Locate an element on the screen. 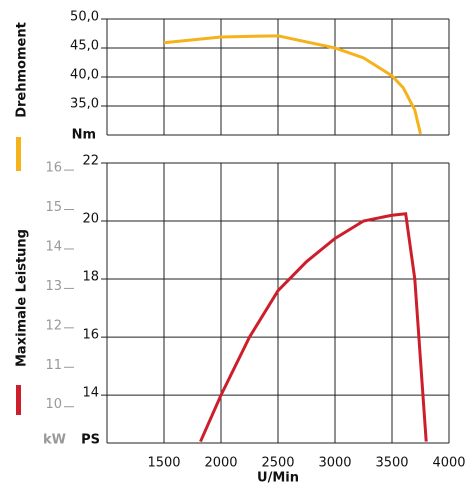  legend-label: Maximale Leistung is located at coordinates (22, 298).